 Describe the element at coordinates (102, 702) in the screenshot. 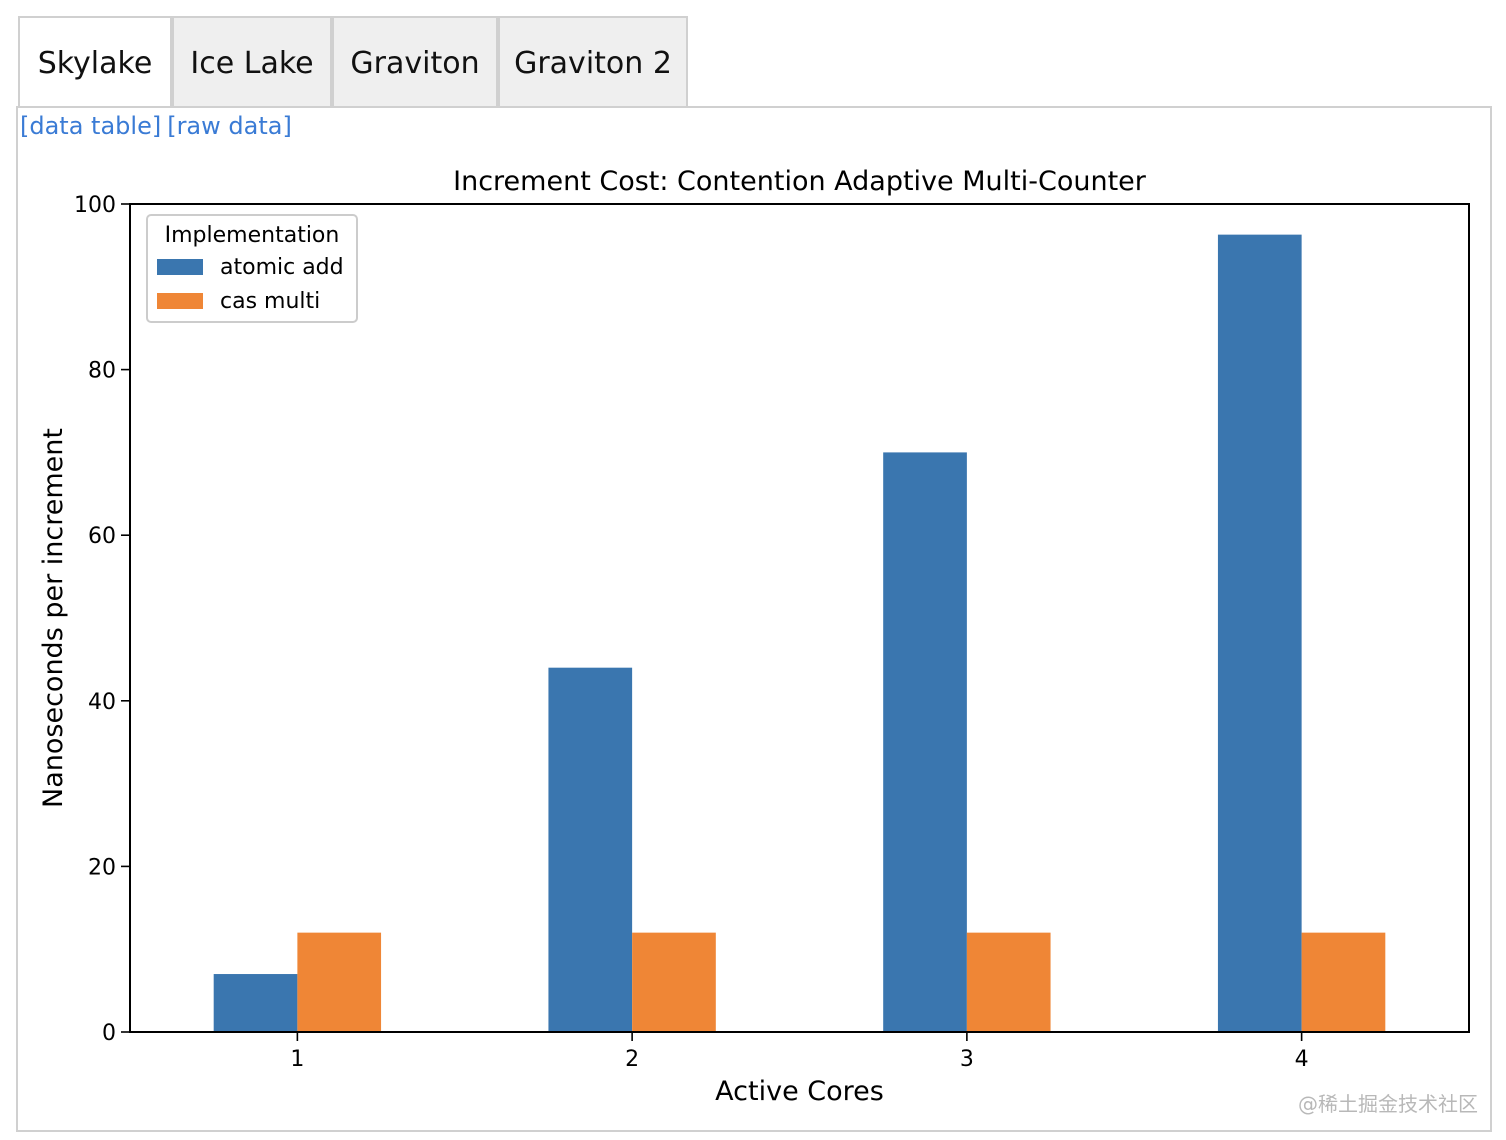

I see `y-tick-label: 40` at that location.